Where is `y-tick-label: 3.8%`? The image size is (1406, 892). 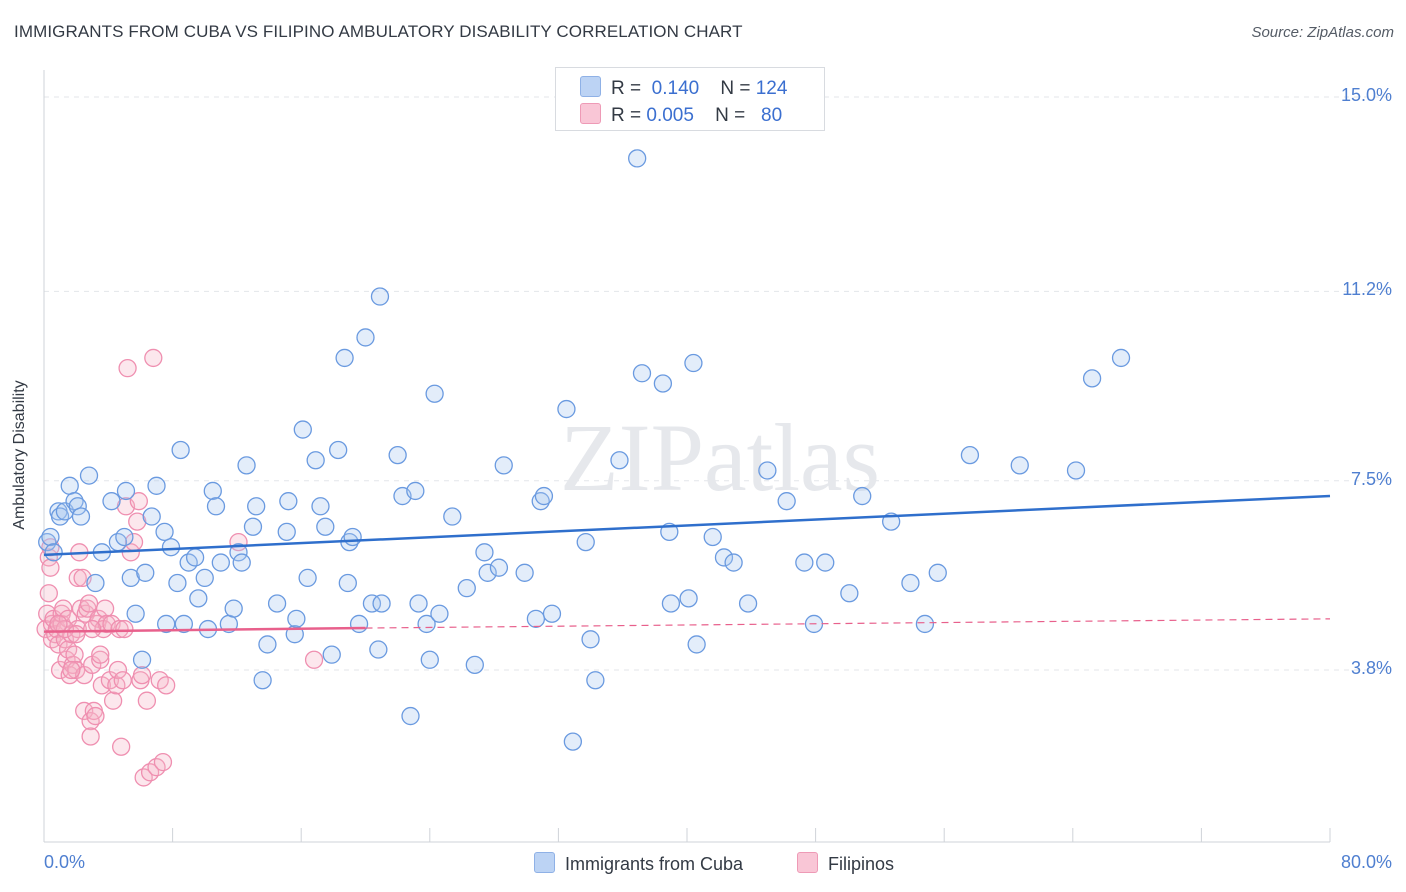 y-tick-label: 3.8% is located at coordinates (1371, 668).